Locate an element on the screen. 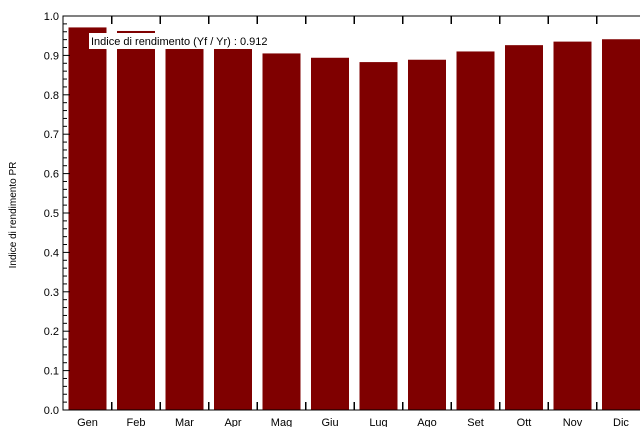  x-tick-label: Lug is located at coordinates (378, 422).